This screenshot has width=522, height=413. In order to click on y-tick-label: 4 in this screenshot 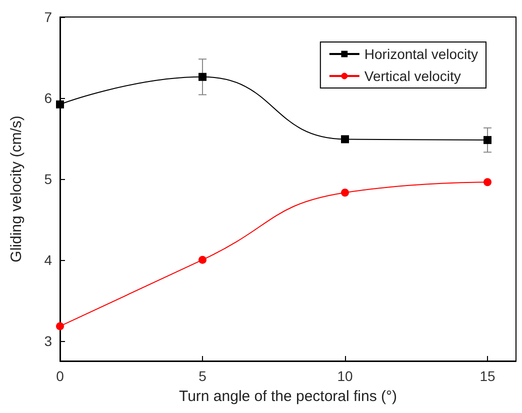, I will do `click(48, 260)`.